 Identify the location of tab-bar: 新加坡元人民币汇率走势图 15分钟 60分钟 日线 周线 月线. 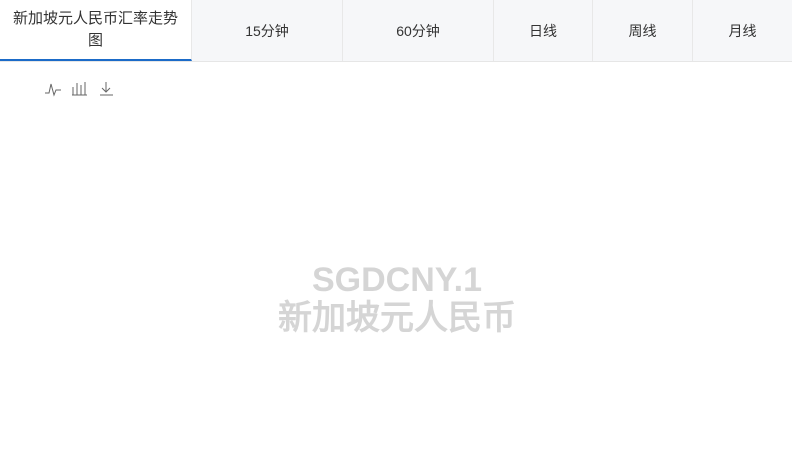
(396, 31).